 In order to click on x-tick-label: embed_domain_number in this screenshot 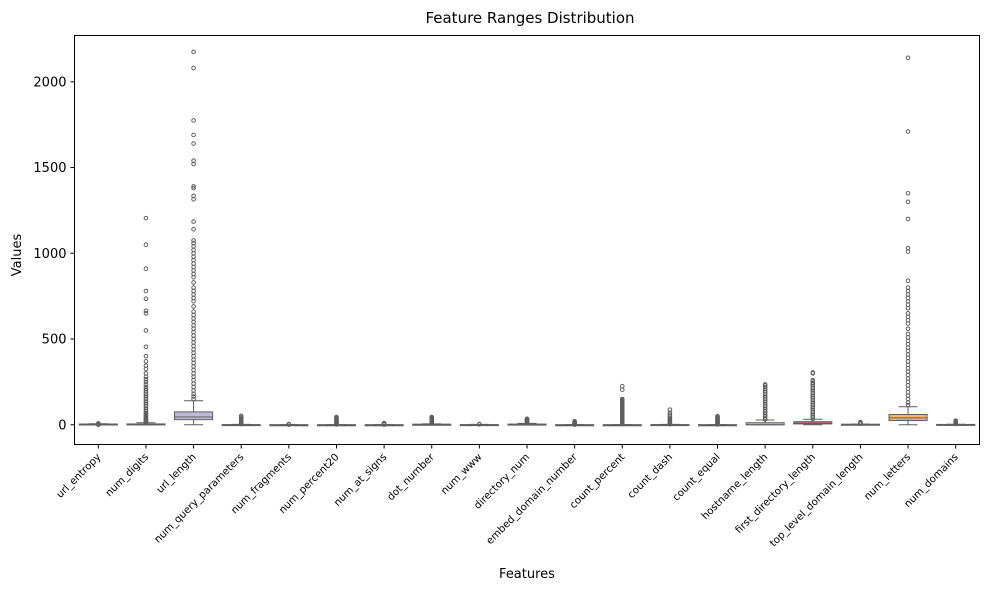, I will do `click(533, 499)`.